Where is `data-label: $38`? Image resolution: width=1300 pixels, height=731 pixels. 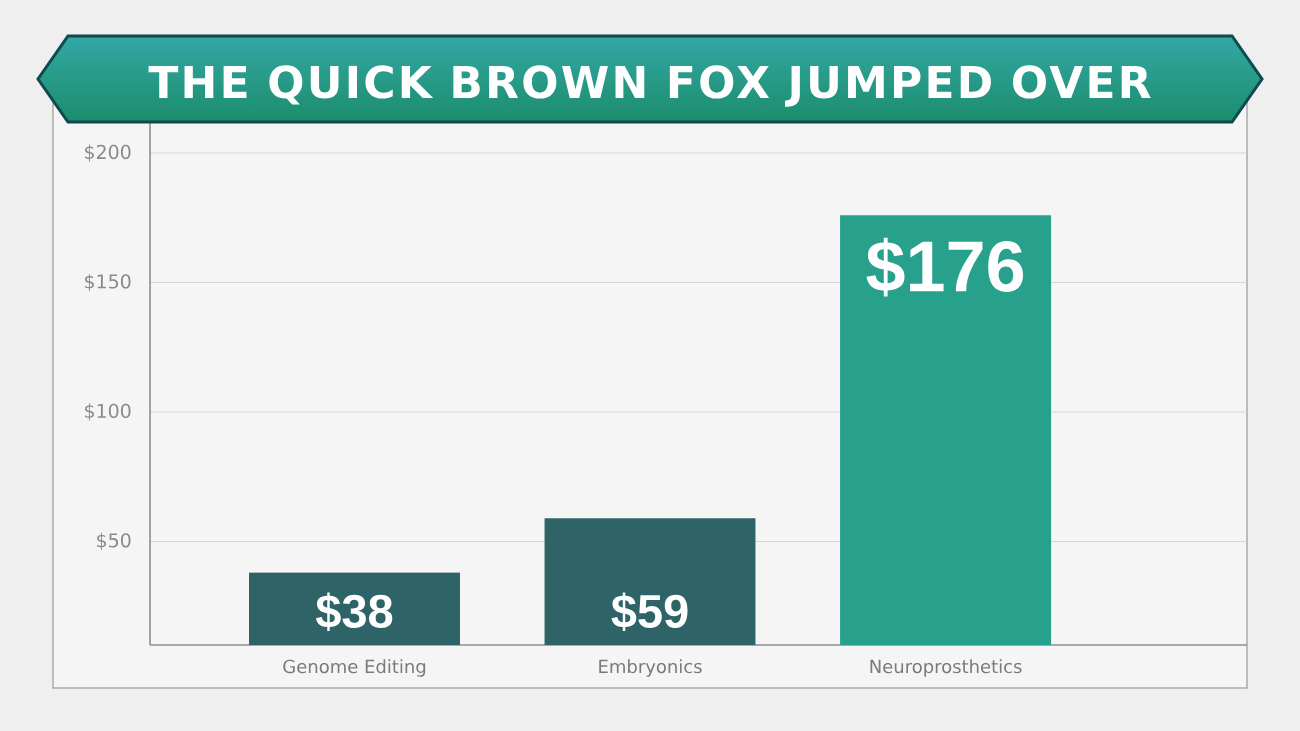 data-label: $38 is located at coordinates (354, 611).